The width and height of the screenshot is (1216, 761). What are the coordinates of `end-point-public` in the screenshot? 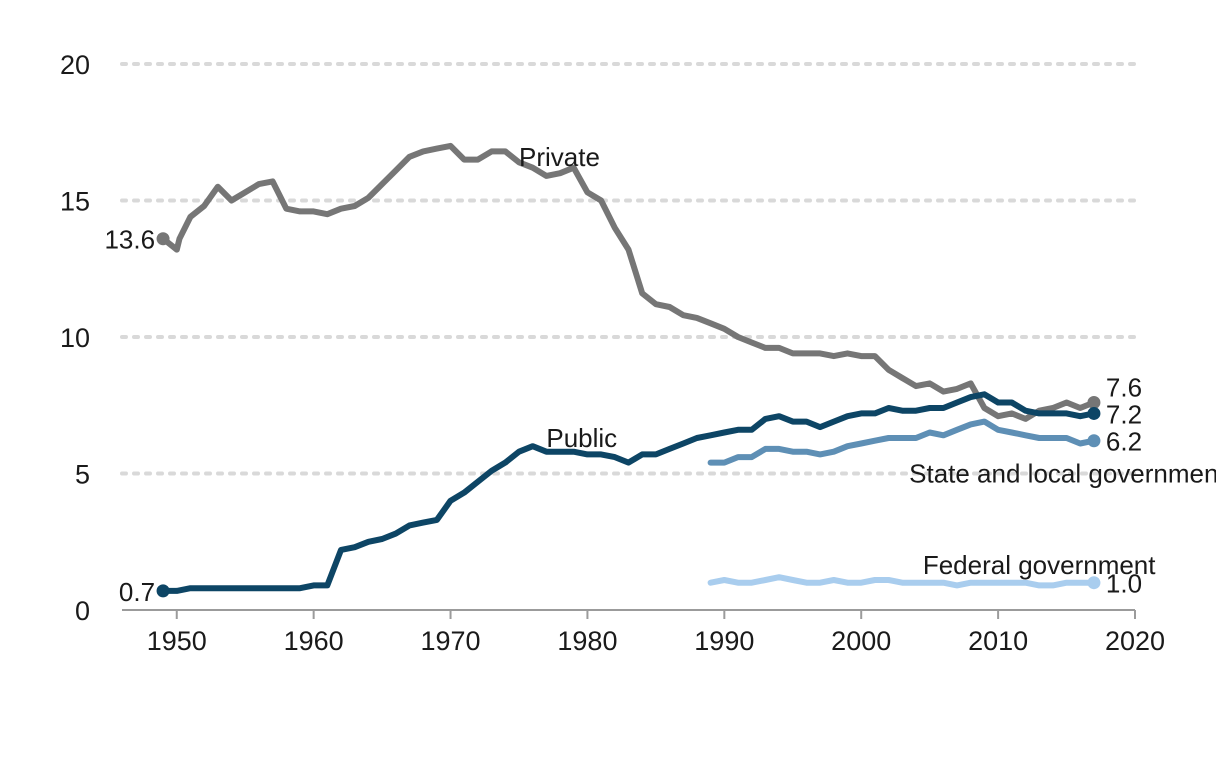 It's located at (1094, 413).